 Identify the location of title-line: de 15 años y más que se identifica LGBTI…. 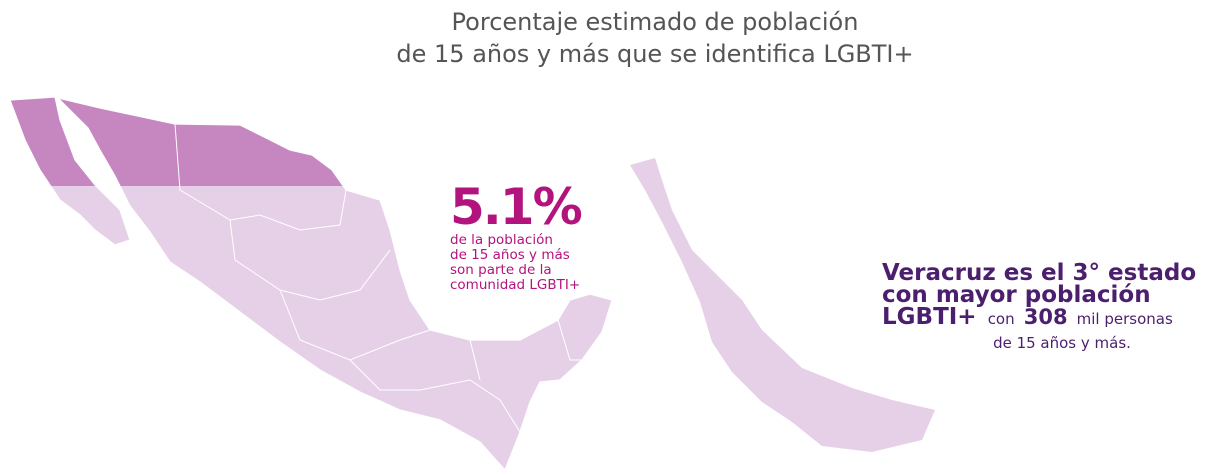
(654, 54).